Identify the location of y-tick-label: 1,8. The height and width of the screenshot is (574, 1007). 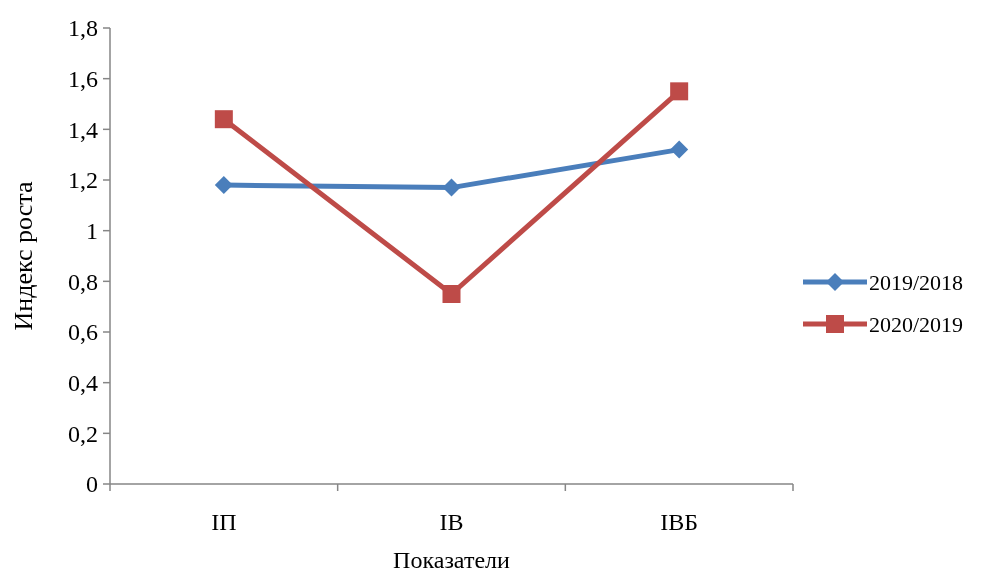
(83, 28).